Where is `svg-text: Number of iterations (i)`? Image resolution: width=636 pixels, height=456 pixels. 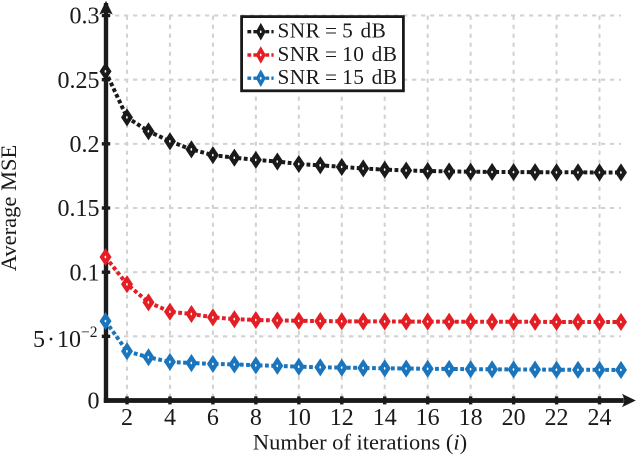 svg-text: Number of iterations (i) is located at coordinates (360, 442).